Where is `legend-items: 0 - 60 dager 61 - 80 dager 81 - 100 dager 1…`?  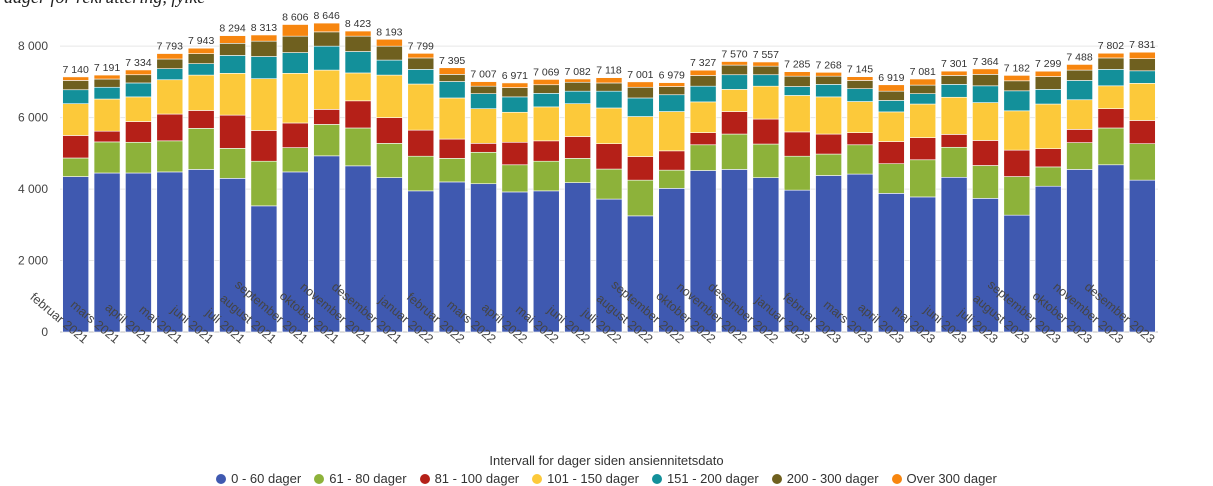
legend-items: 0 - 60 dager 61 - 80 dager 81 - 100 dager 1… is located at coordinates (606, 478).